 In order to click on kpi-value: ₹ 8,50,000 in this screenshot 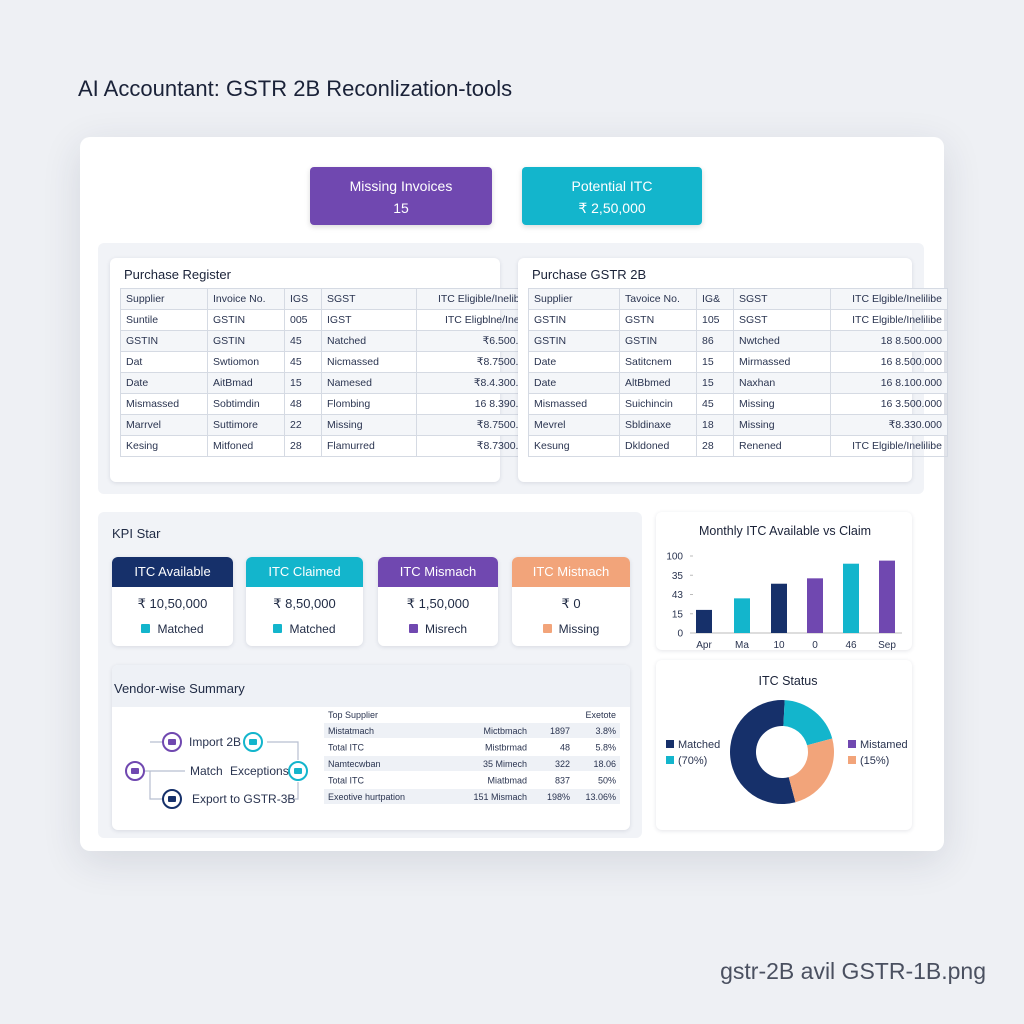, I will do `click(304, 603)`.